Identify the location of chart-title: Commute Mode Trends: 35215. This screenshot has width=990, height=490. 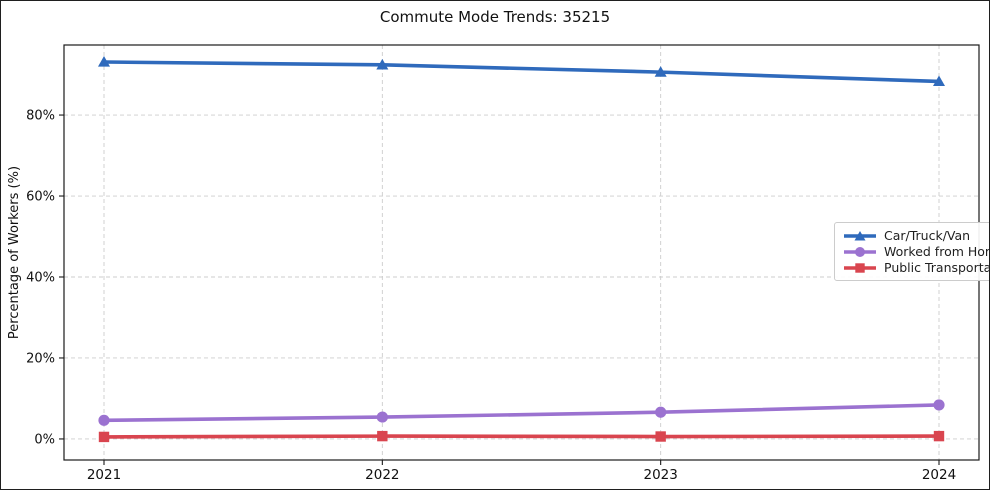
(495, 17).